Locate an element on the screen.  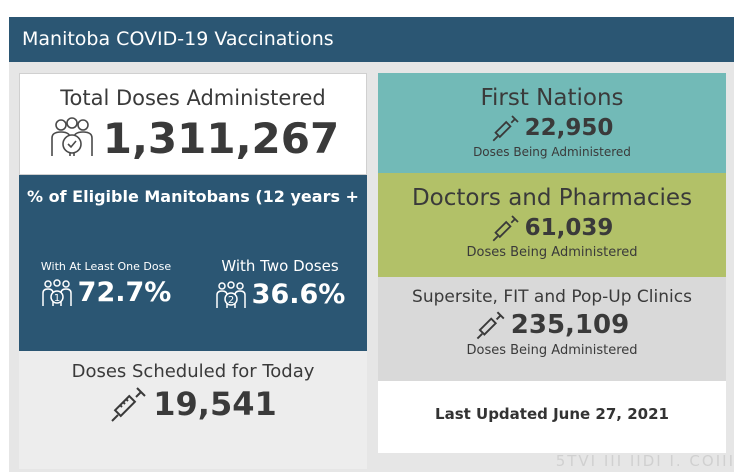
svg-text: 1 is located at coordinates (56, 298).